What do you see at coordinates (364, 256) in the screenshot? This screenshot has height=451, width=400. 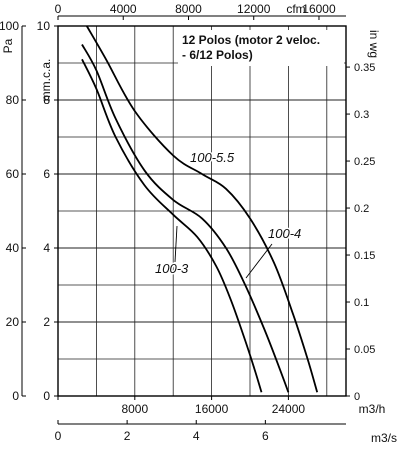 I see `y-inwg-tick-label: 0.15` at bounding box center [364, 256].